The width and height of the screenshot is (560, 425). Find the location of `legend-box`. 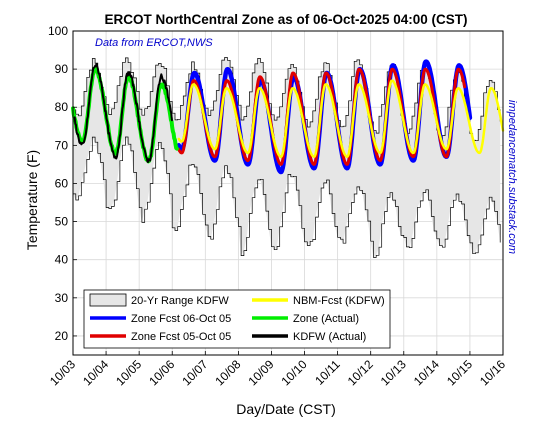

legend-box is located at coordinates (237, 319).